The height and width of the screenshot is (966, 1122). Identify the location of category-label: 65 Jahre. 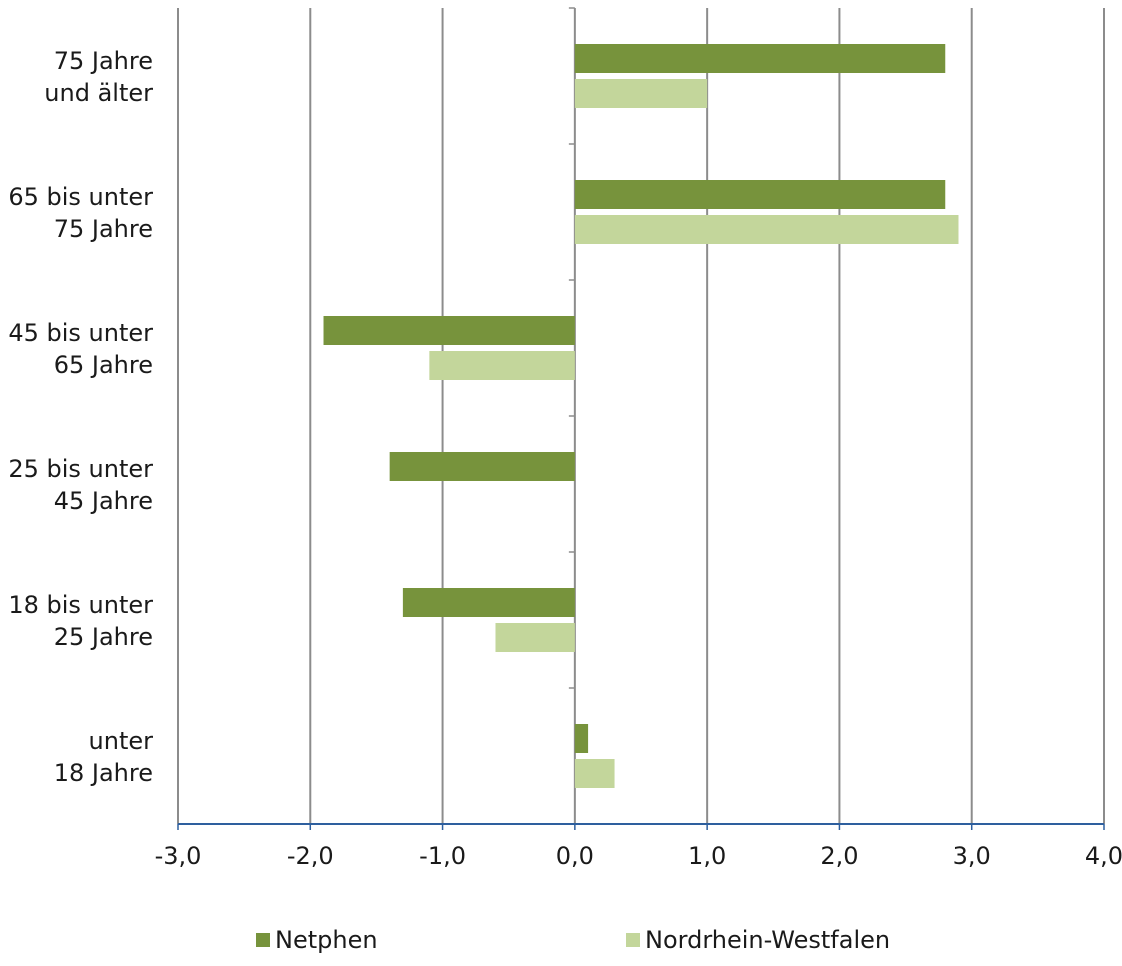
(103, 365).